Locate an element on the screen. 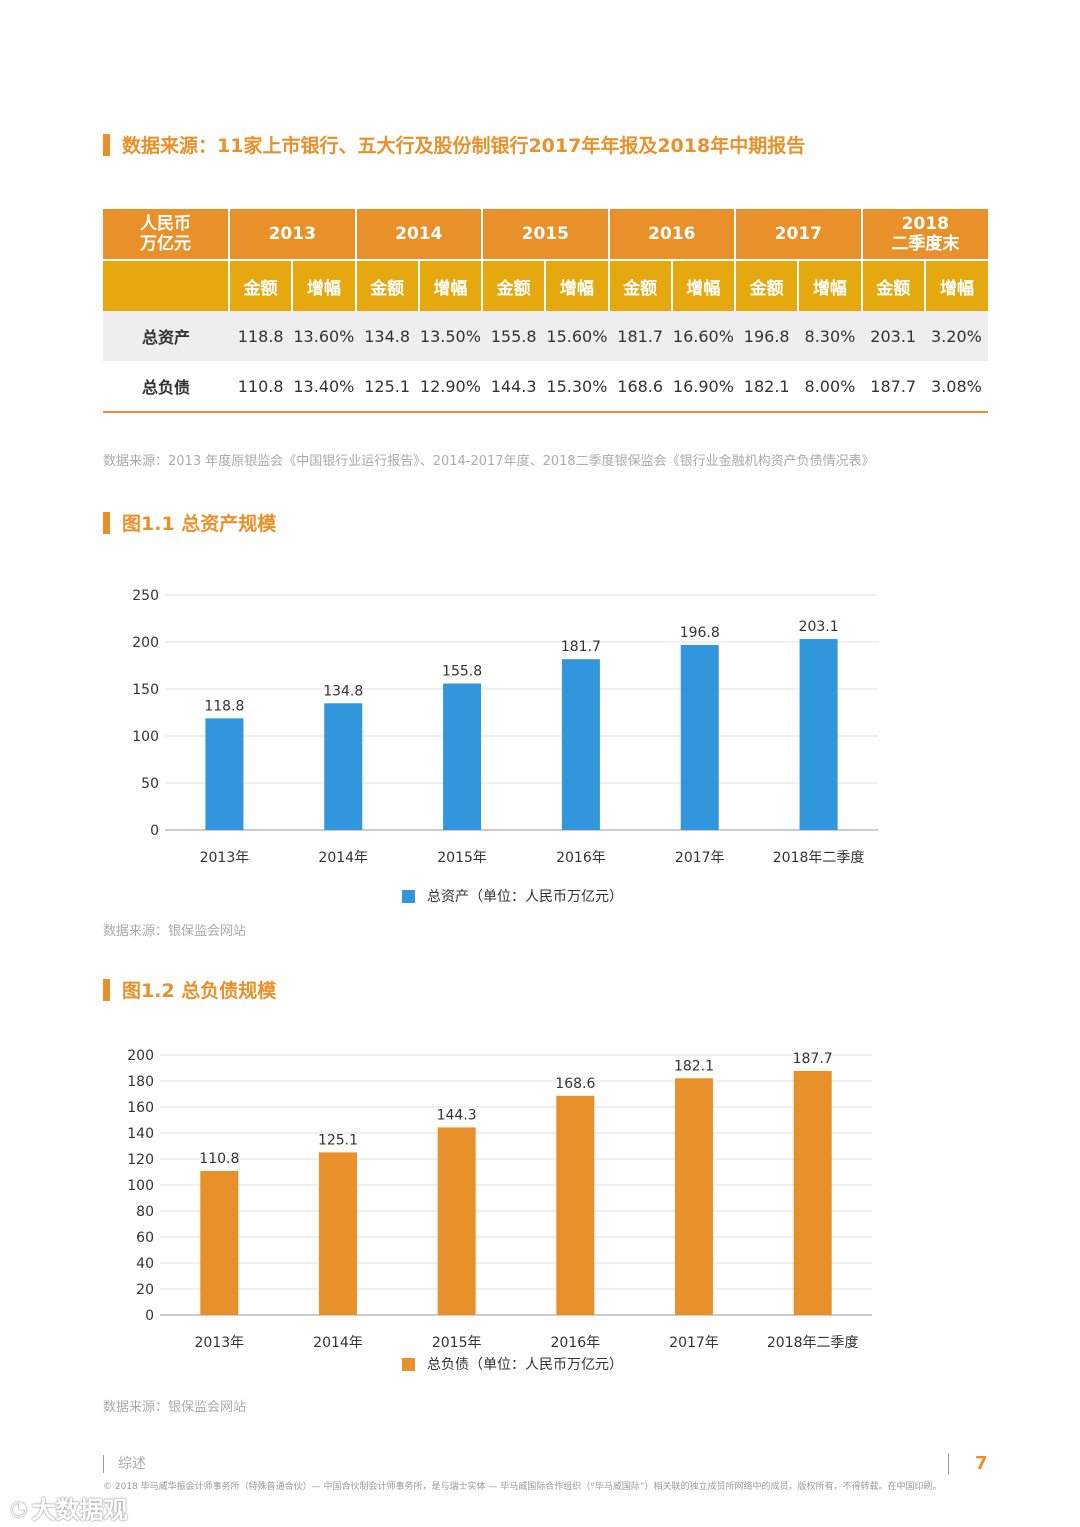 This screenshot has height=1527, width=1080. corner-line1: 人民币 is located at coordinates (165, 224).